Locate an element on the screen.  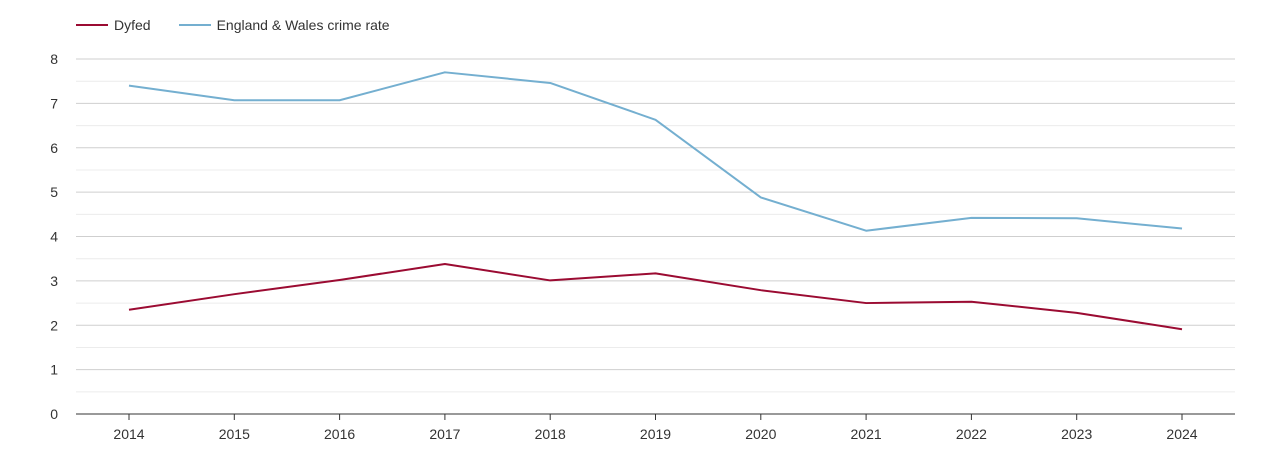
legend-item-england-wales: England & Wales crime rate is located at coordinates (284, 25).